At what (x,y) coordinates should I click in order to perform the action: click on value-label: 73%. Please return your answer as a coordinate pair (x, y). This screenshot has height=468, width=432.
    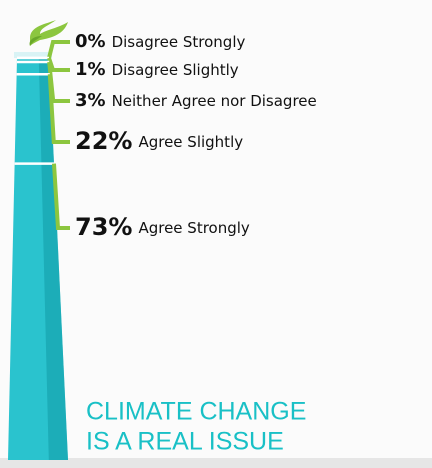
    Looking at the image, I should click on (103, 227).